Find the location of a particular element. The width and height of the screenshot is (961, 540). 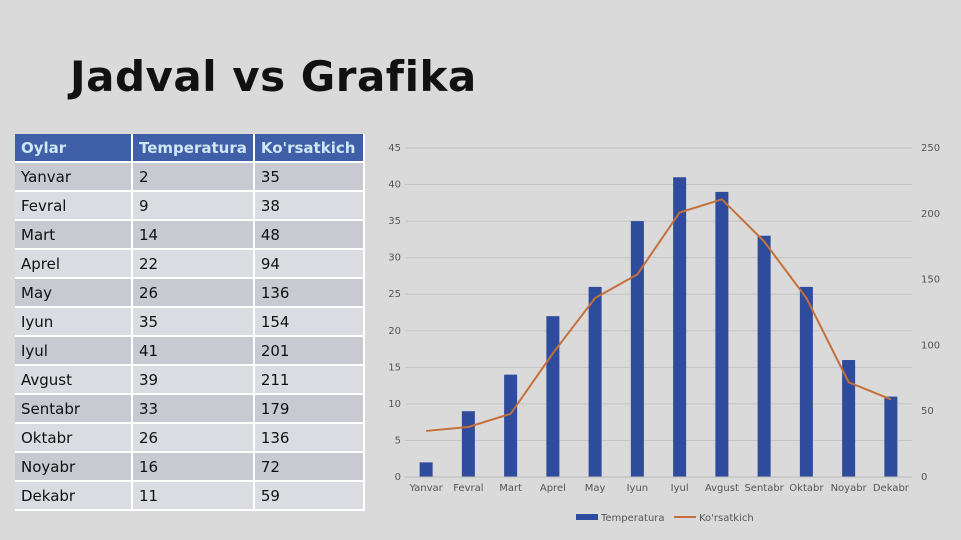

table-row: Dekabr 11 59 is located at coordinates (190, 496).